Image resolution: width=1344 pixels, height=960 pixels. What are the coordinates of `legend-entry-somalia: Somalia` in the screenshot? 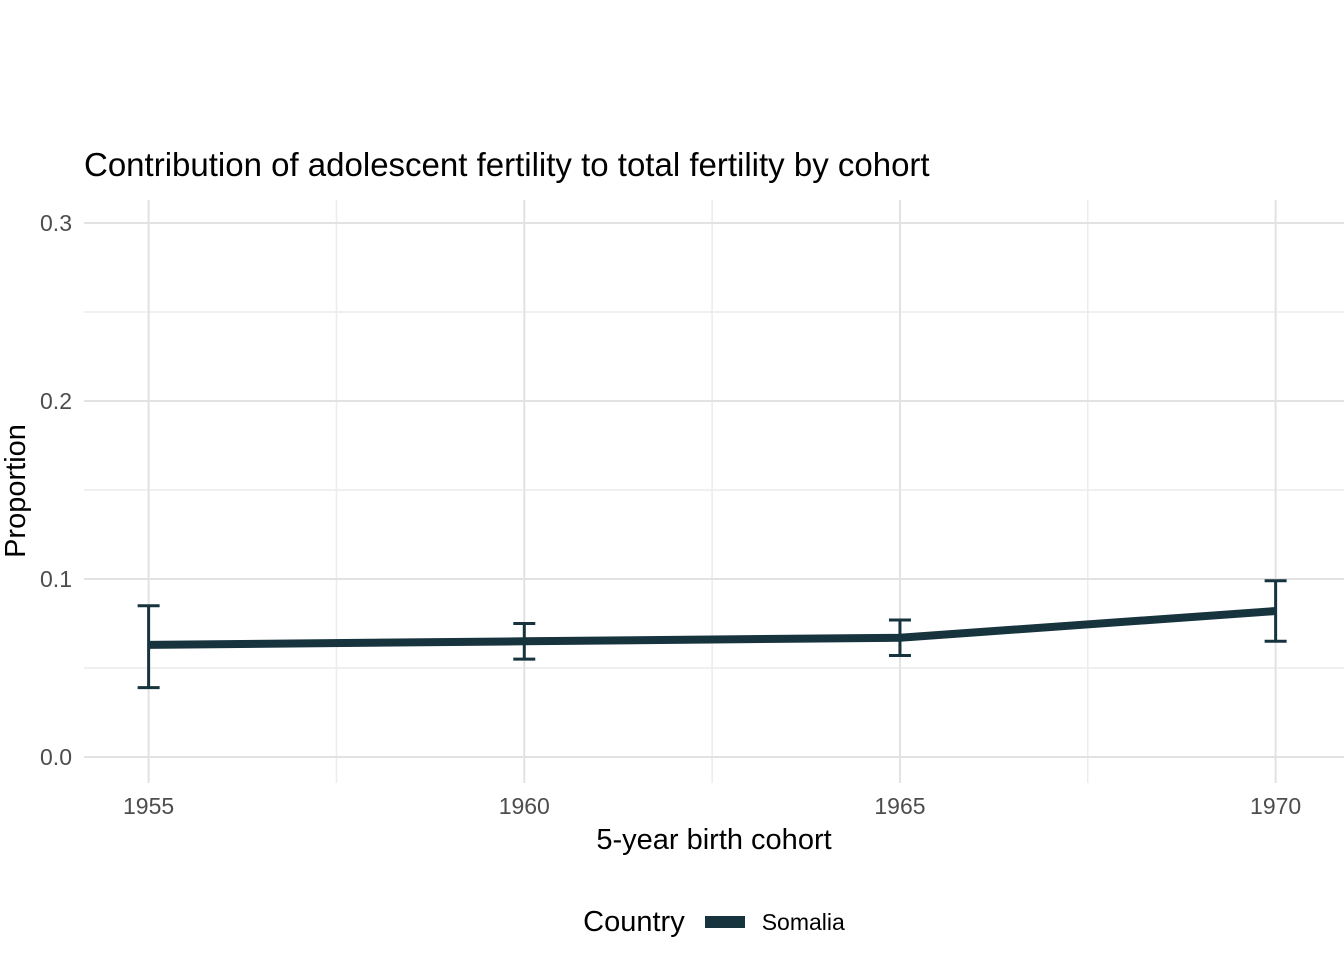 It's located at (774, 922).